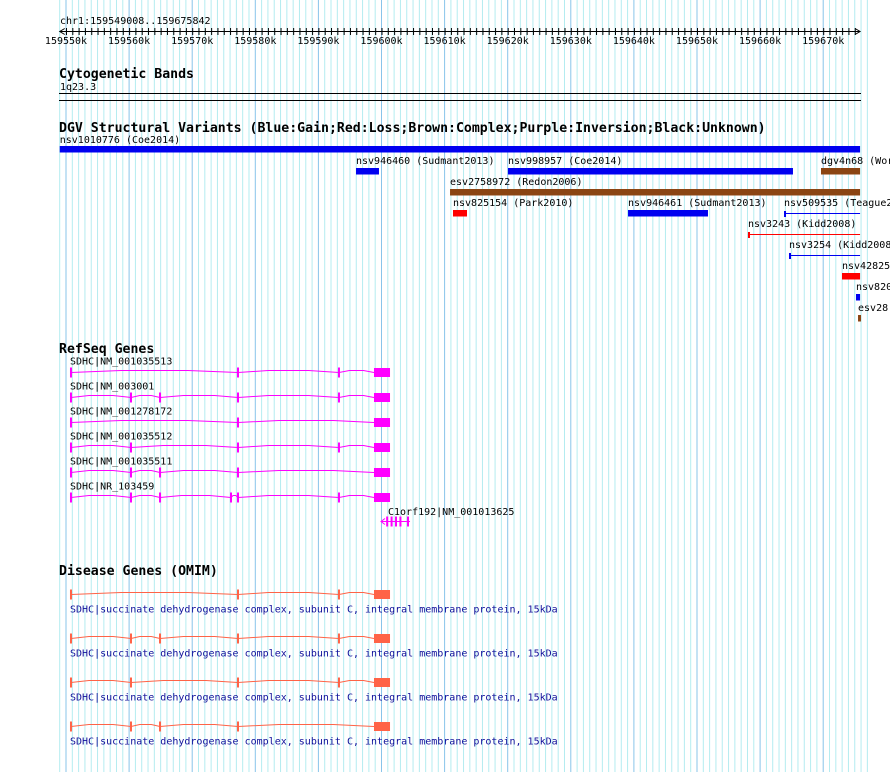 The image size is (890, 772). I want to click on dgv-feature-label: nsv946461 (Sudmant2013), so click(697, 203).